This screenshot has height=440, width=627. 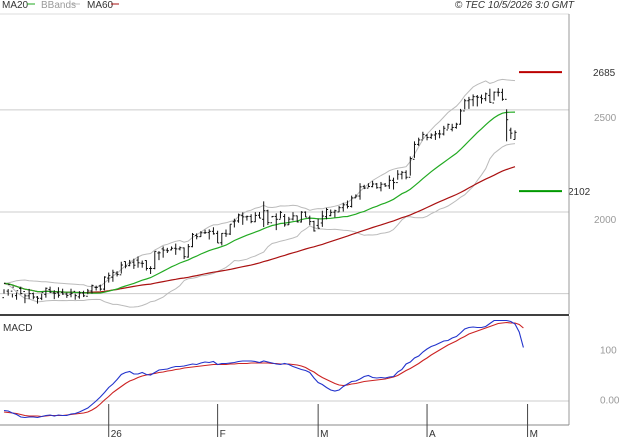 I want to click on macd-y-tick-label: 0.00, so click(x=610, y=401).